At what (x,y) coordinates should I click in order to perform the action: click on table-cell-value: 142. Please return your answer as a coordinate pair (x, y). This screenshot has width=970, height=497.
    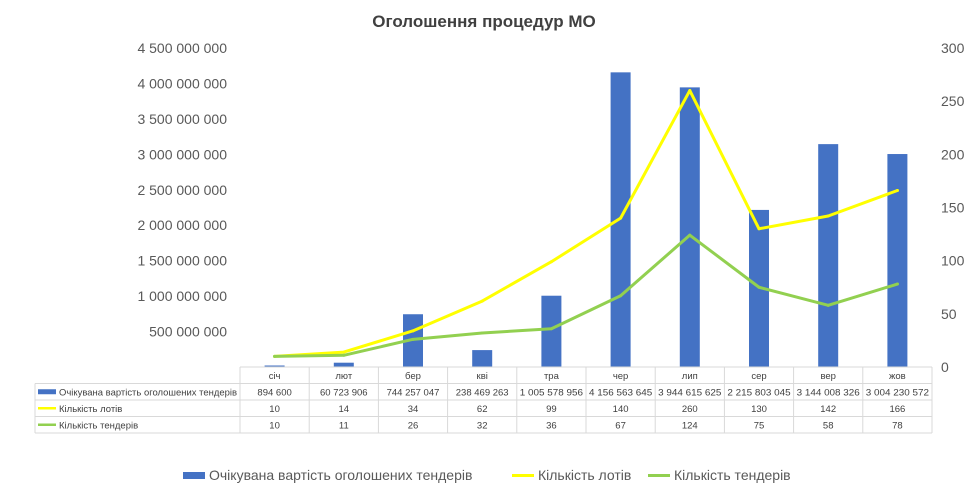
    Looking at the image, I should click on (828, 409).